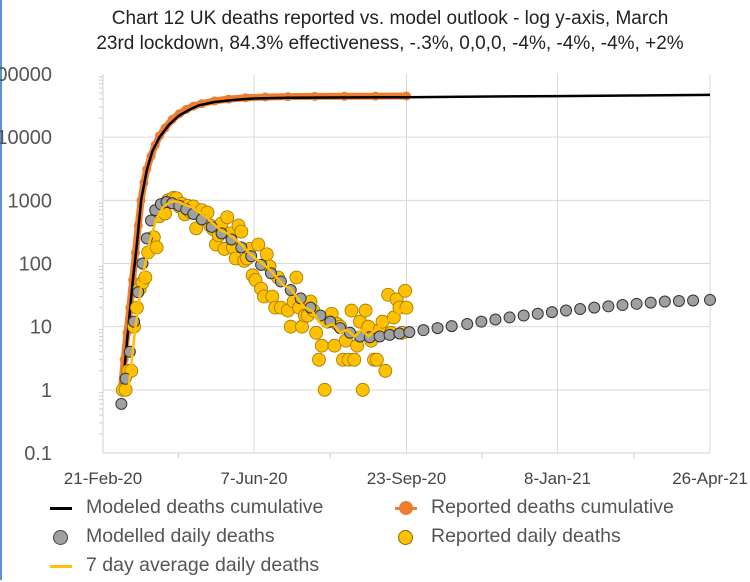 The height and width of the screenshot is (582, 750). Describe the element at coordinates (103, 478) in the screenshot. I see `x-tick-label: 21-Feb-20` at that location.